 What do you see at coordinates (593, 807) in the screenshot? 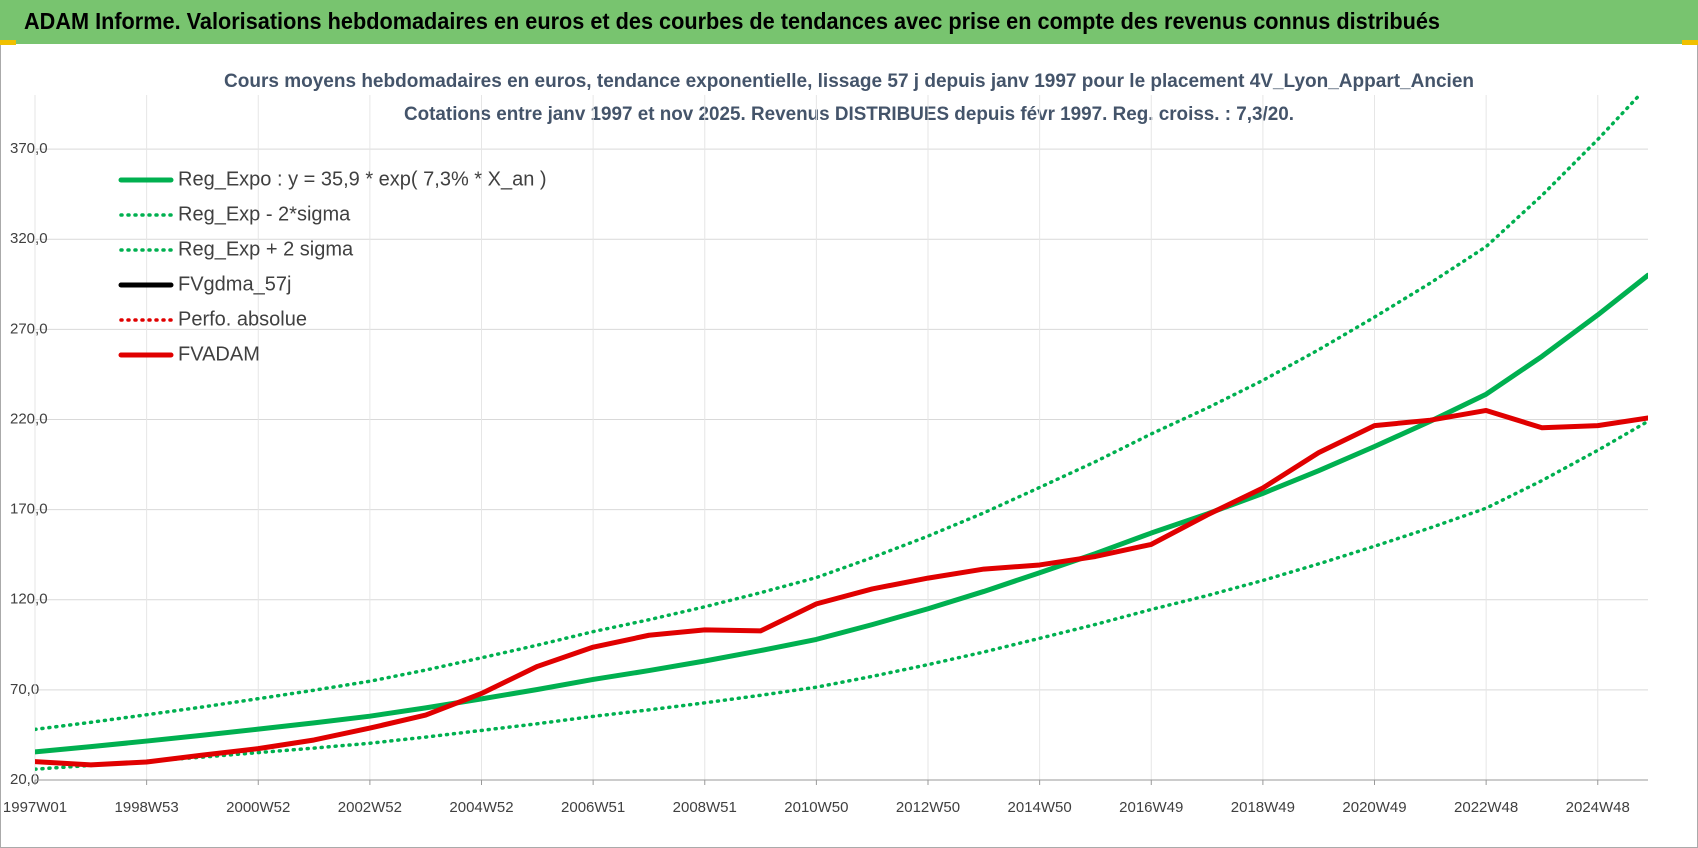
I see `x-tick-label: 2006W51` at bounding box center [593, 807].